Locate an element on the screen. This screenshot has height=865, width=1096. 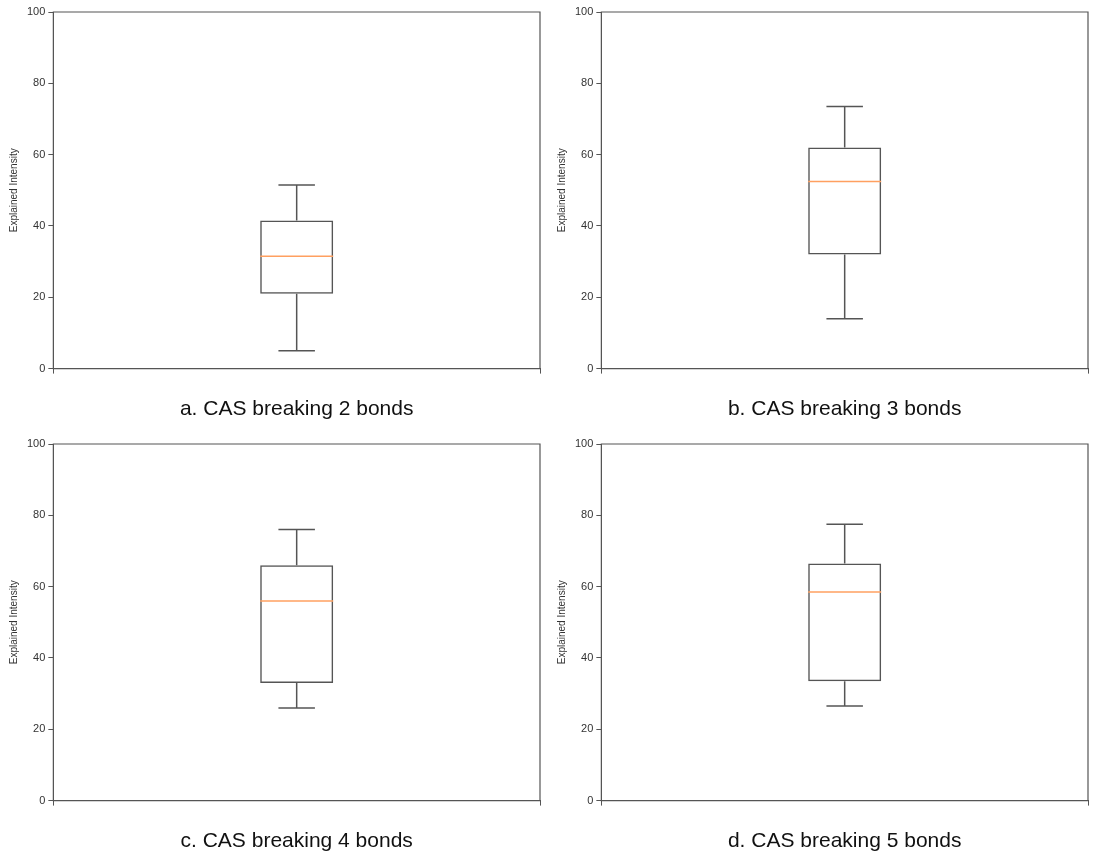
x-axis-title: a. CAS breaking 2 bonds is located at coordinates (296, 408).